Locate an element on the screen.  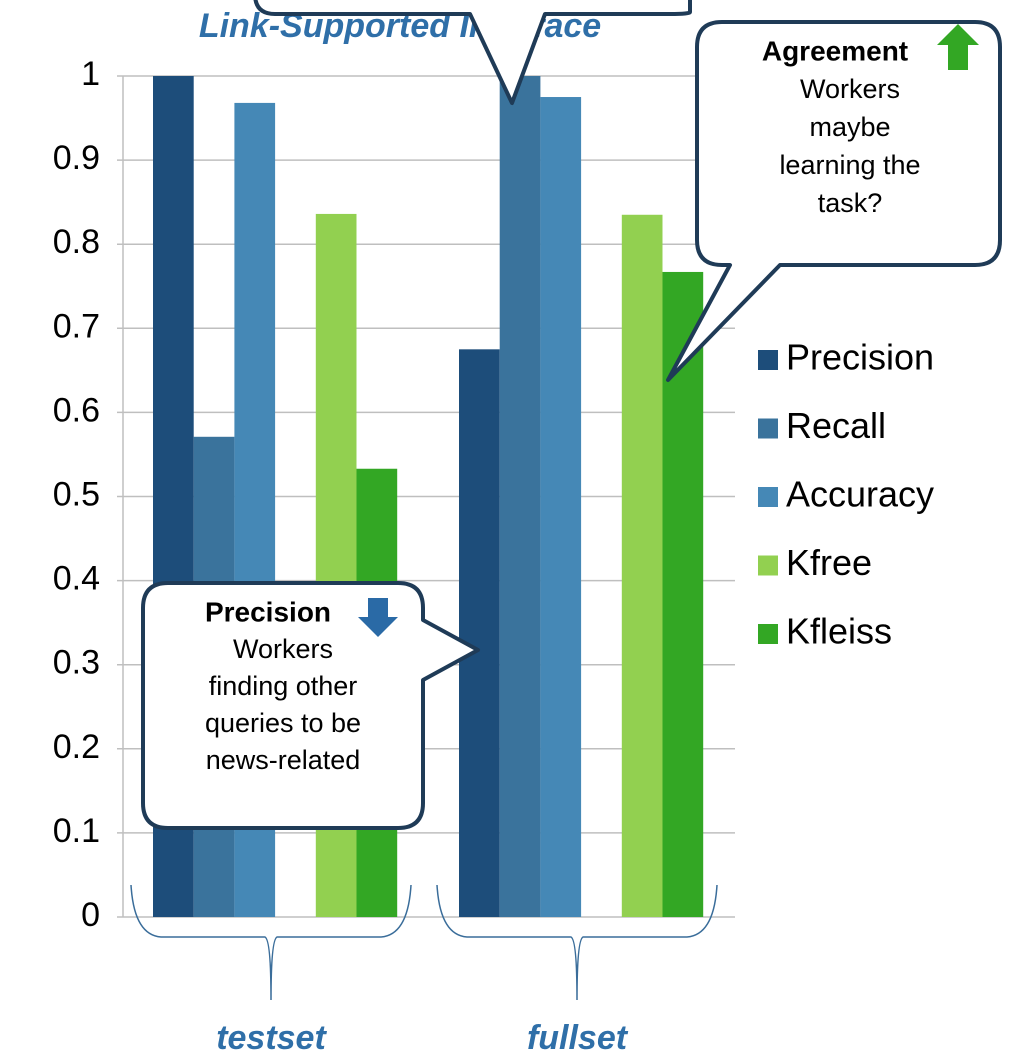
callout-text: news-related is located at coordinates (283, 760).